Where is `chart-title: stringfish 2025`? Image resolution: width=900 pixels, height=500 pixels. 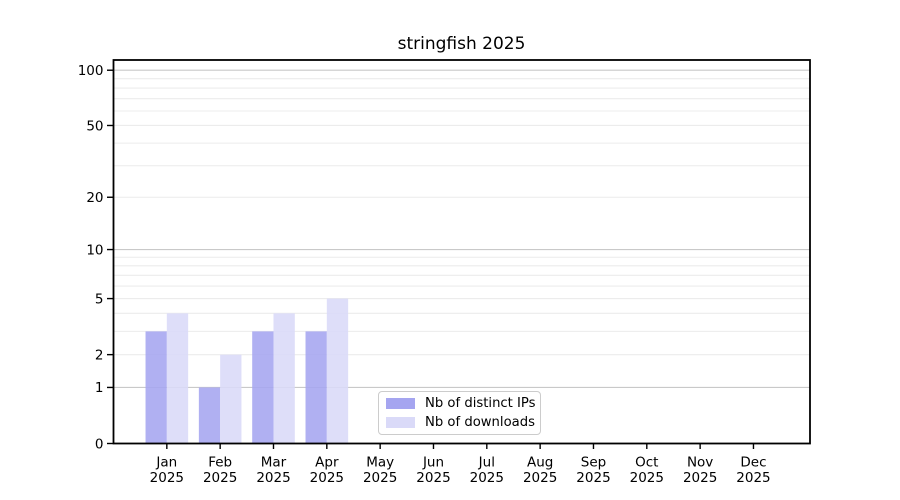
chart-title: stringfish 2025 is located at coordinates (461, 44).